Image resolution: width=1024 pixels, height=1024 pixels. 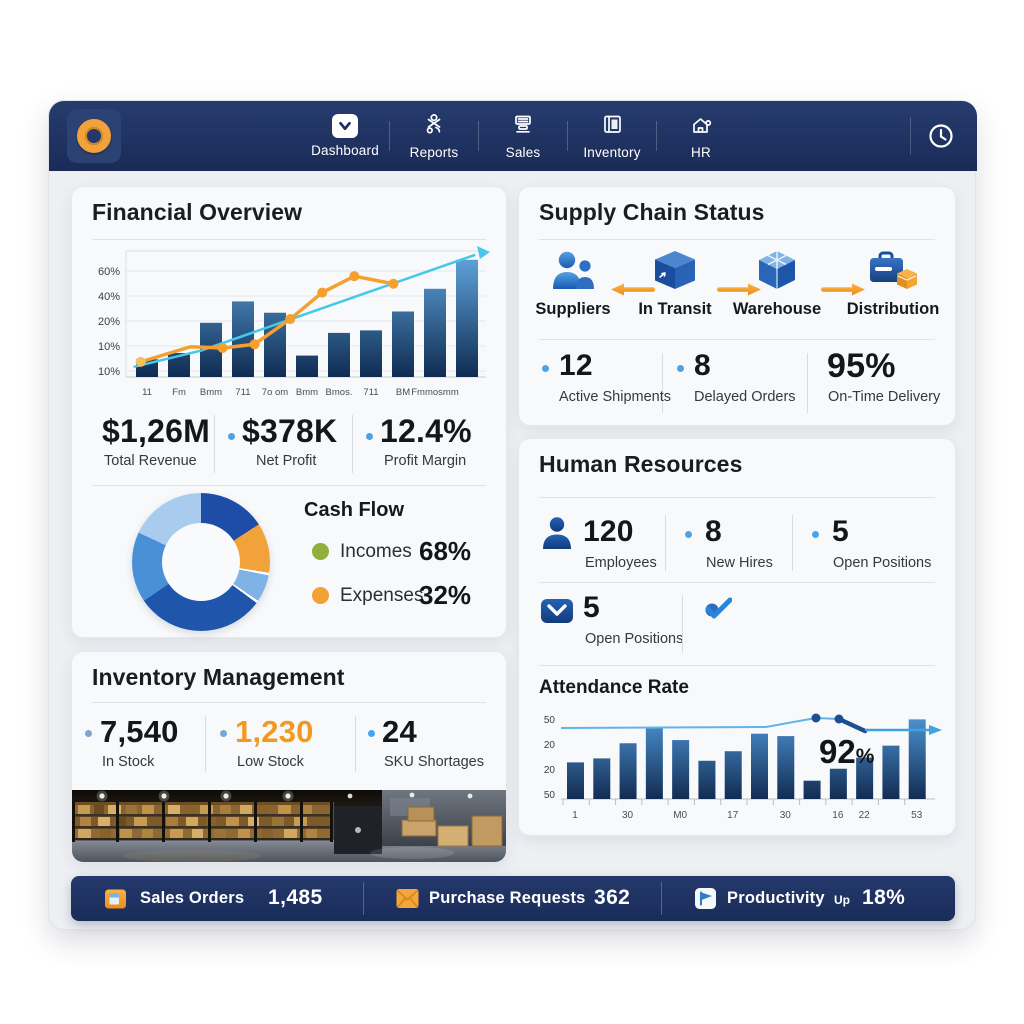 What do you see at coordinates (718, 611) in the screenshot?
I see `check-icon` at bounding box center [718, 611].